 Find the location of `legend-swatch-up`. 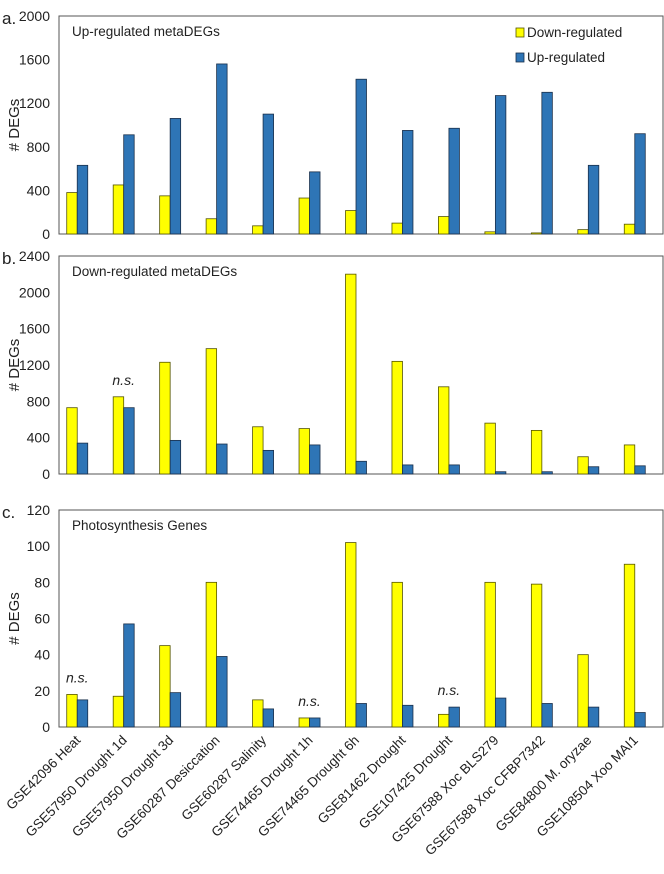

legend-swatch-up is located at coordinates (520, 57).